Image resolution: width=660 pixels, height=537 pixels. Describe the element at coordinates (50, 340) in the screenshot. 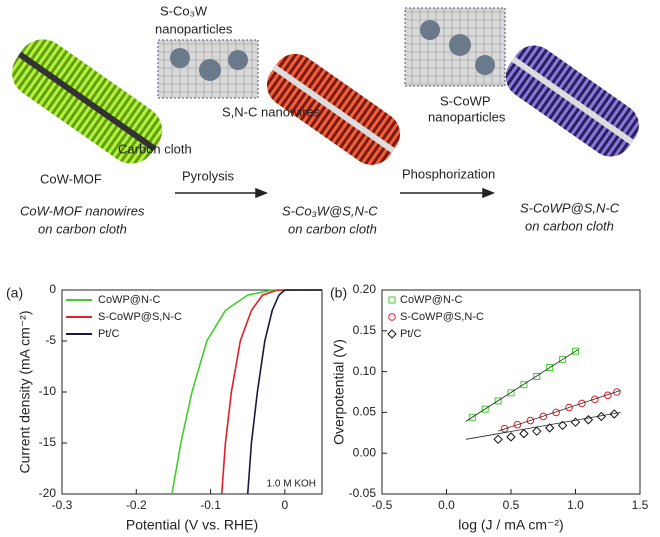

I see `y-tick-label: -5` at that location.